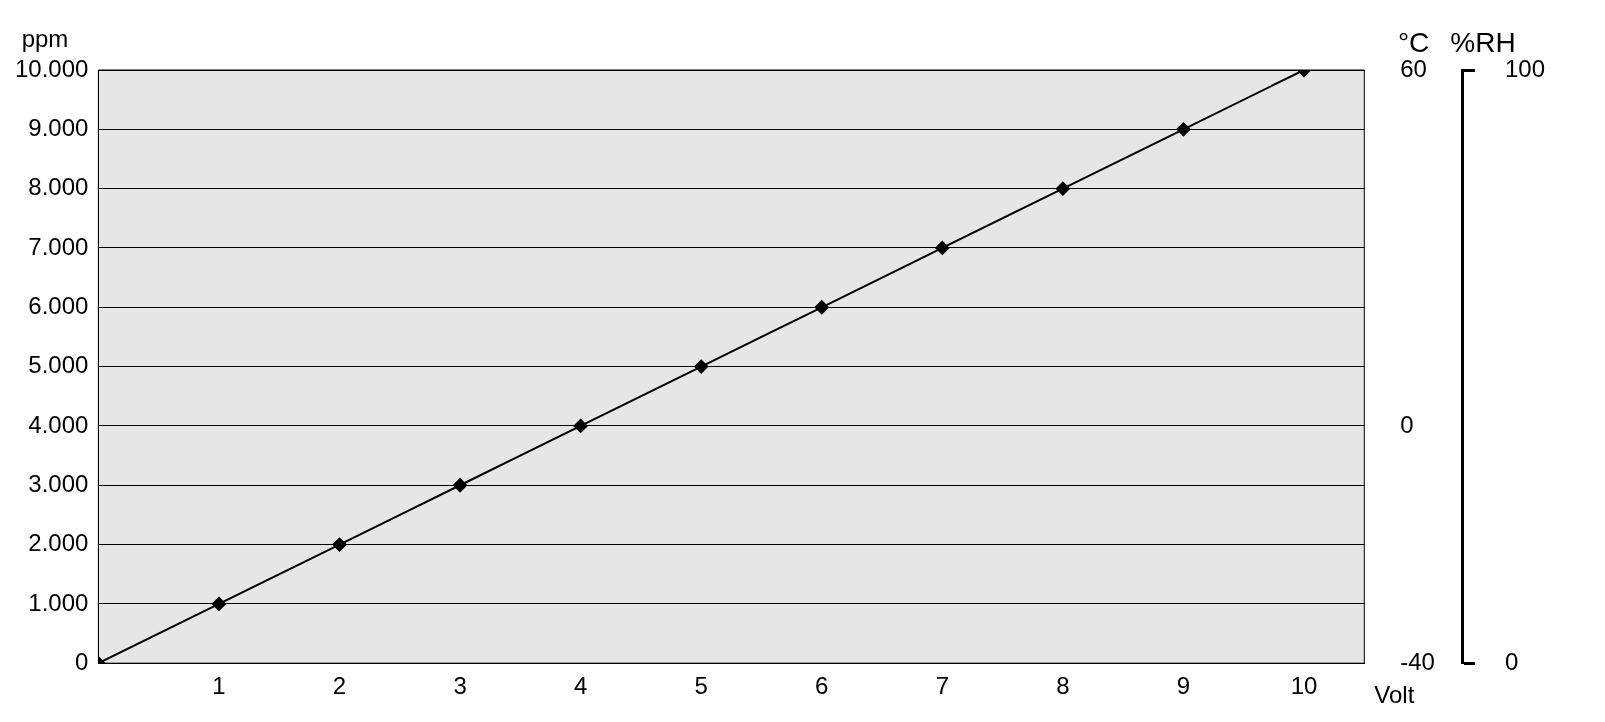 The height and width of the screenshot is (722, 1605). Describe the element at coordinates (1394, 694) in the screenshot. I see `x-axis-title: Volt` at that location.